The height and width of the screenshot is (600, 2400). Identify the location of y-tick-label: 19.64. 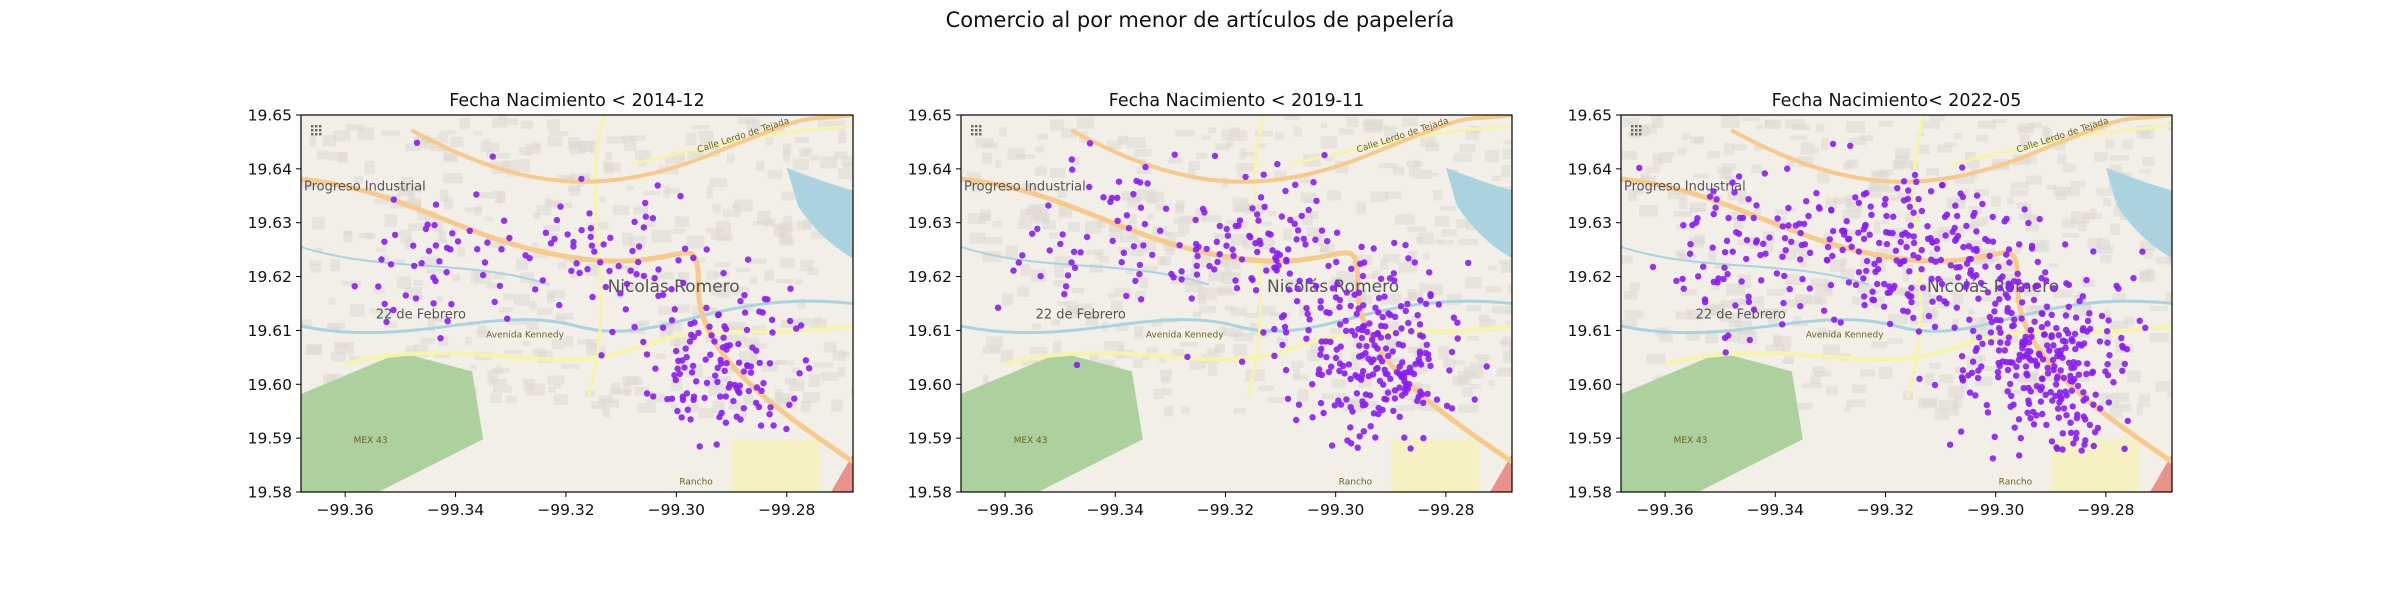
(1590, 169).